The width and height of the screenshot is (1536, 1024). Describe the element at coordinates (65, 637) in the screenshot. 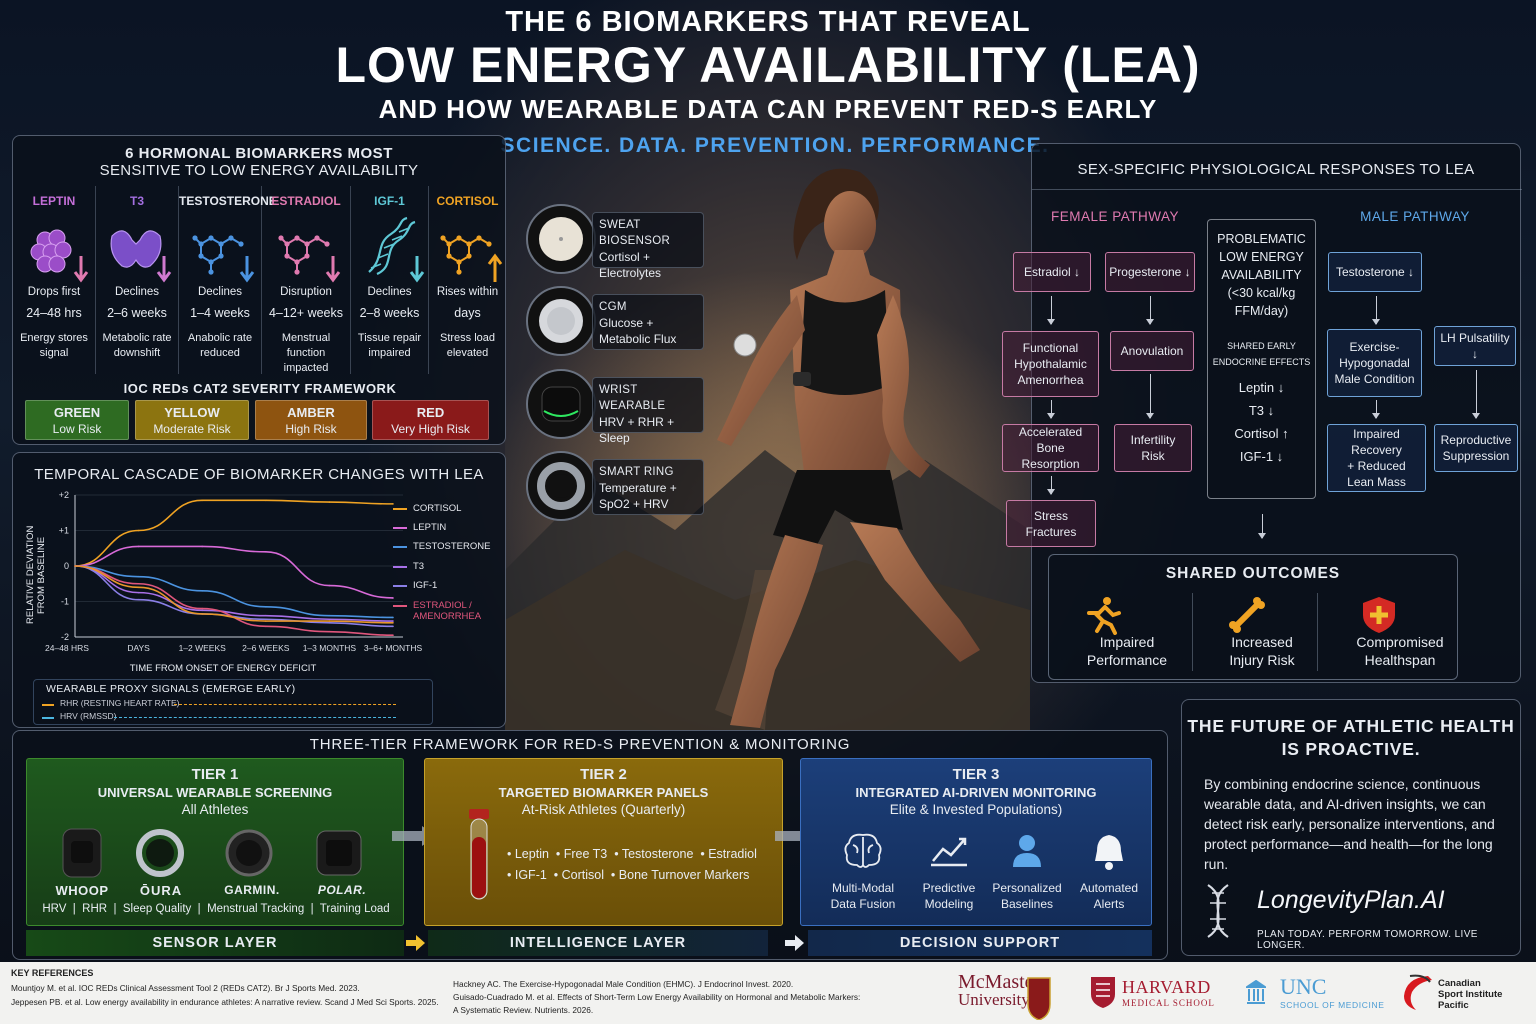

I see `y-tick-label: -2` at that location.